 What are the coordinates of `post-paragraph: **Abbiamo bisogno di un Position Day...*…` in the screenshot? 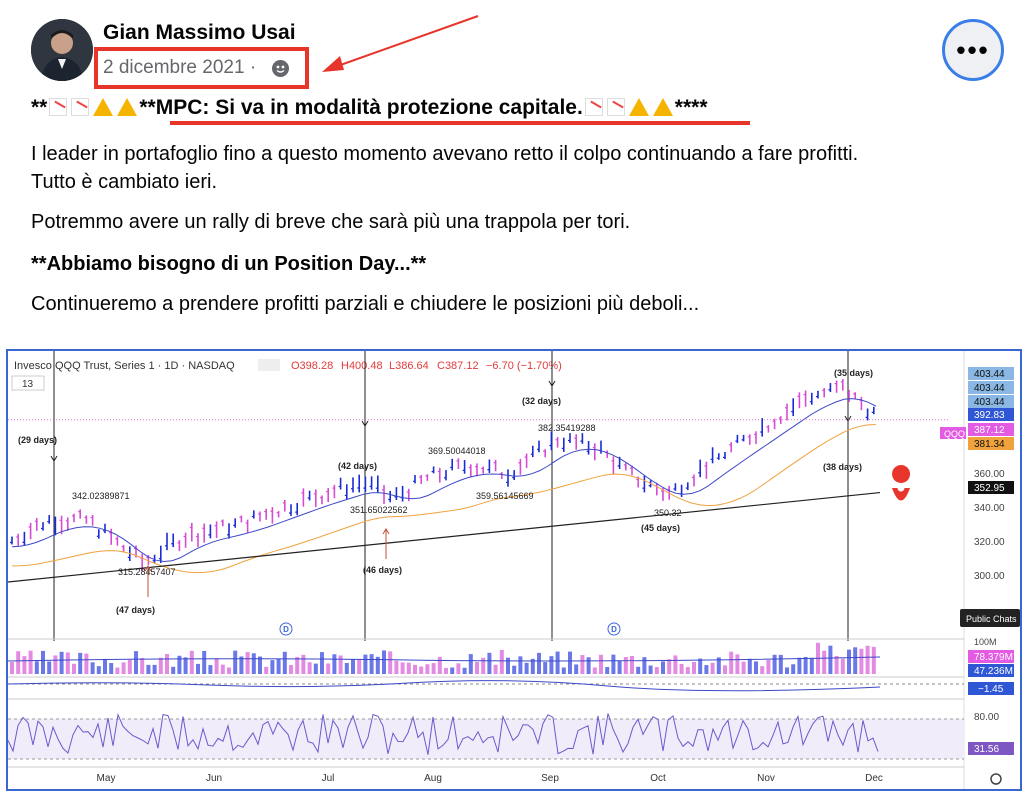 It's located at (229, 264).